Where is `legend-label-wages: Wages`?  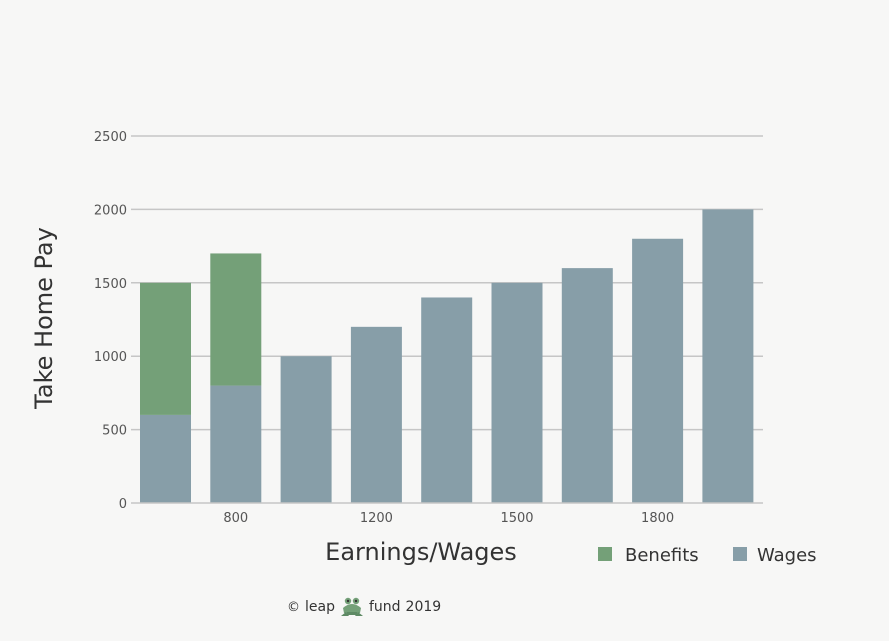
legend-label-wages: Wages is located at coordinates (787, 555).